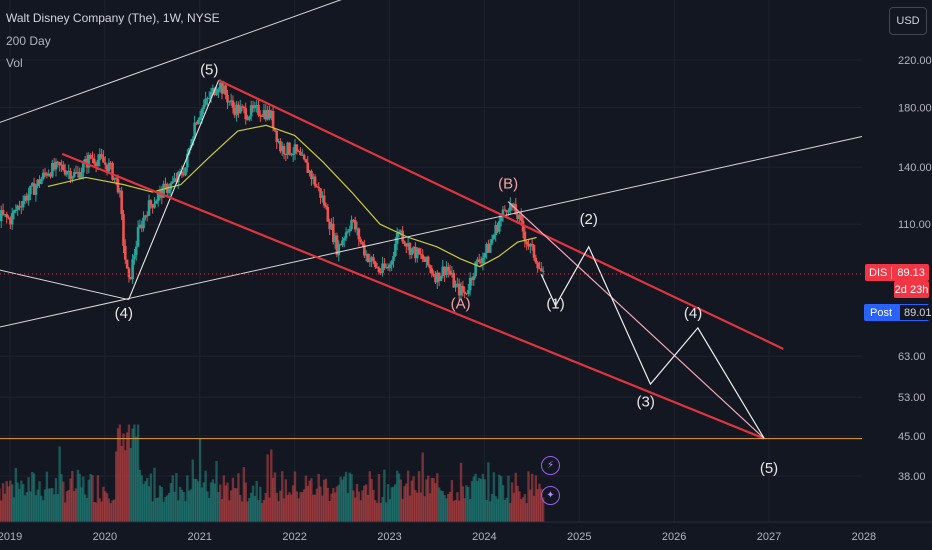 The image size is (932, 550). Describe the element at coordinates (897, 272) in the screenshot. I see `last-price-tag: DIS 89.13` at that location.